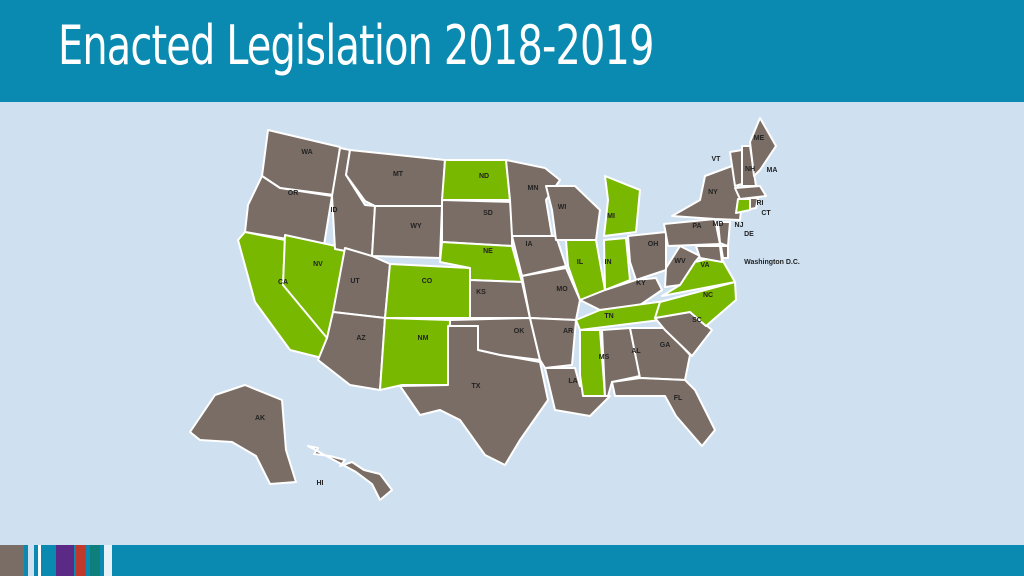 This screenshot has height=576, width=1024. Describe the element at coordinates (512, 560) in the screenshot. I see `footer-bar` at that location.